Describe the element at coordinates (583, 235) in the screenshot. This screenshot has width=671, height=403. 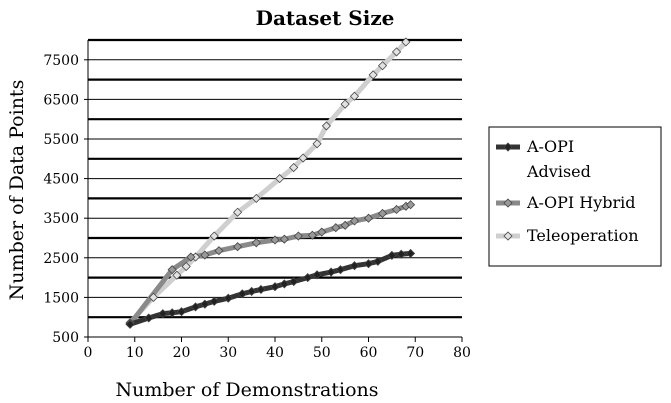
I see `legend-label: Teleoperation` at that location.